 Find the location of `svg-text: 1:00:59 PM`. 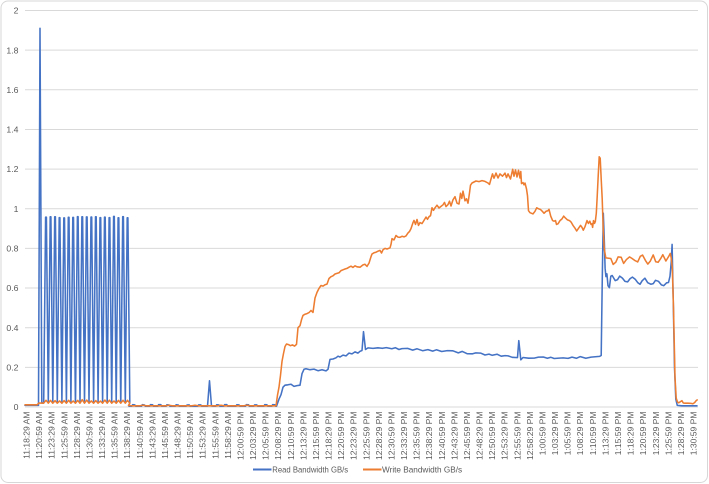

svg-text: 1:00:59 PM is located at coordinates (542, 434).